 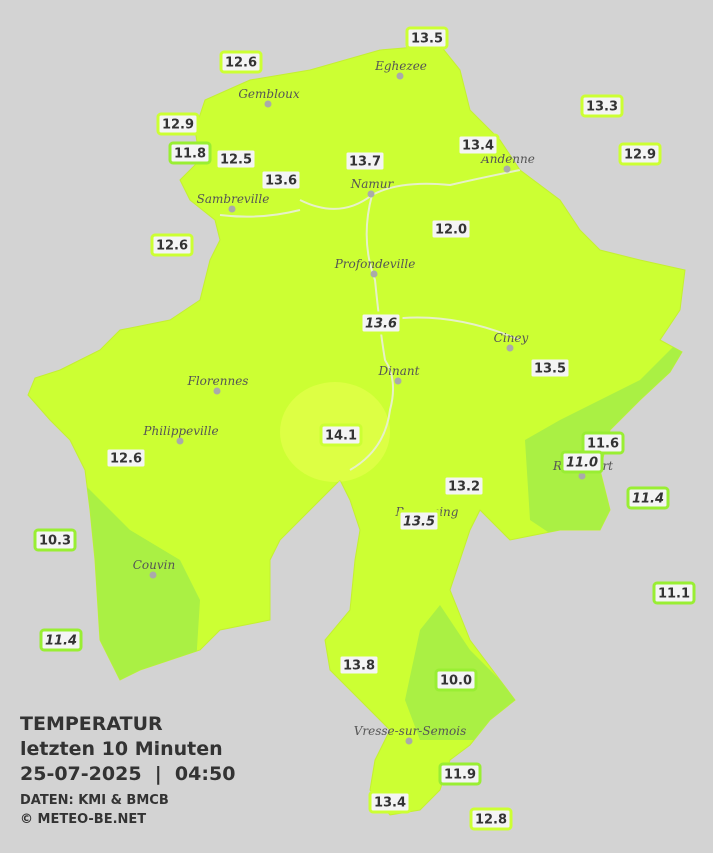 I want to click on temperature-value: 13.3, so click(x=602, y=107).